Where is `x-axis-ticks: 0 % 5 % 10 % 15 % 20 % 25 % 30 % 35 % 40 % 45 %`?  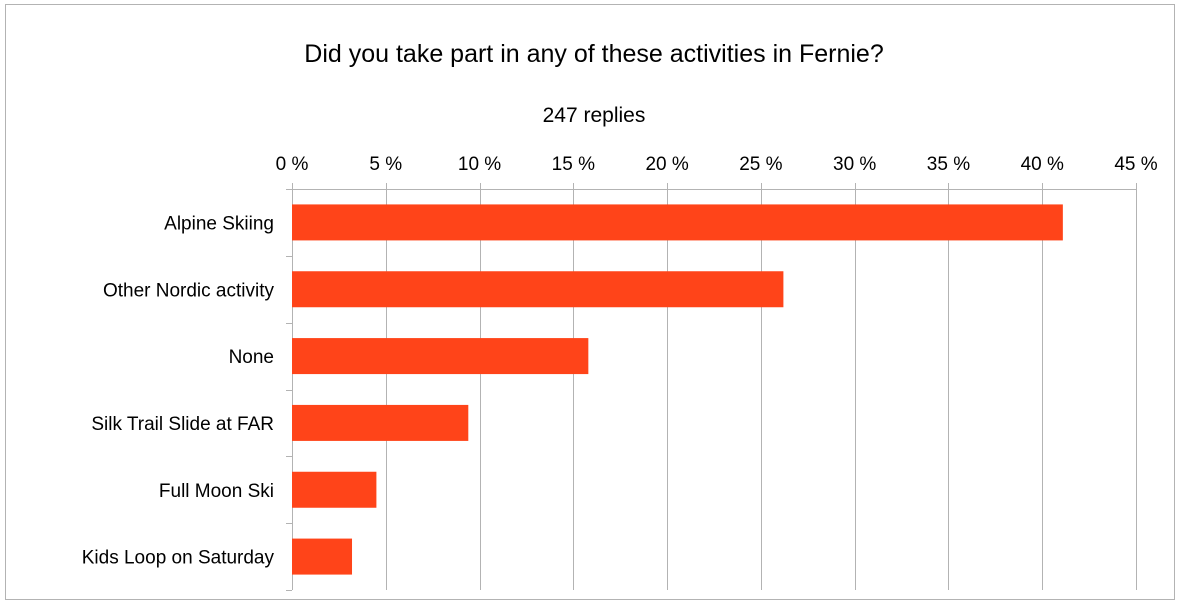 x-axis-ticks: 0 % 5 % 10 % 15 % 20 % 25 % 30 % 35 % 40 % 45 % is located at coordinates (717, 164).